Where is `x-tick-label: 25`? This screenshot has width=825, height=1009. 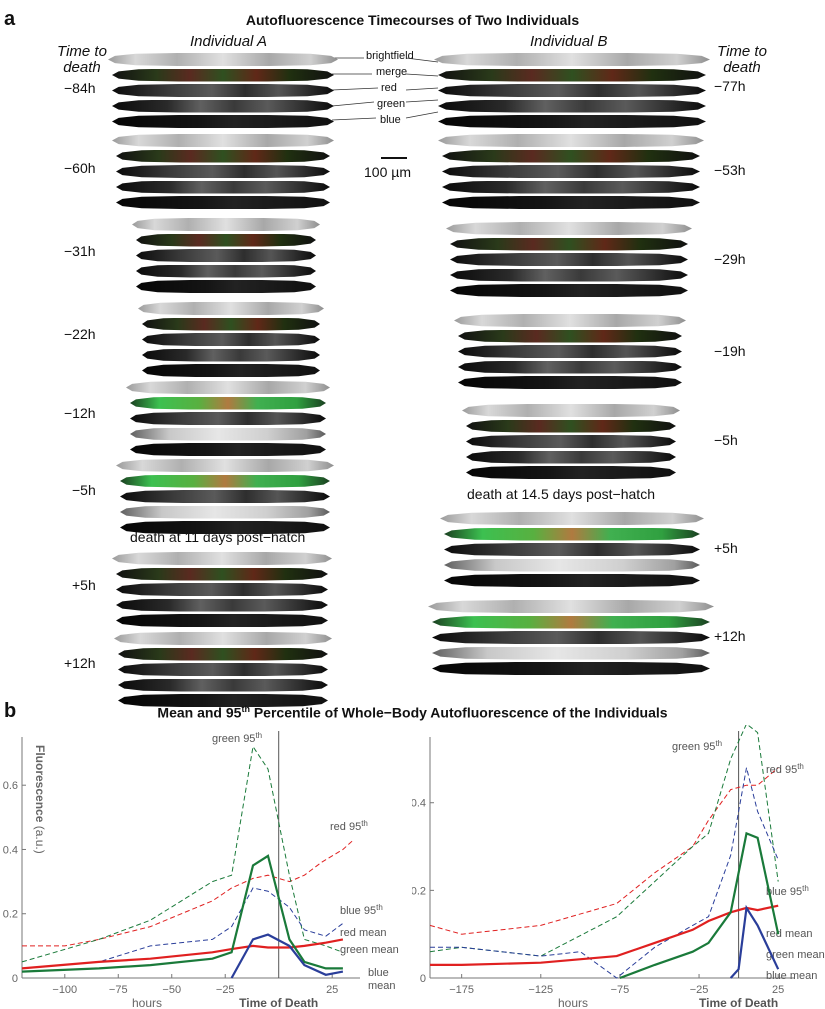 x-tick-label: 25 is located at coordinates (332, 990).